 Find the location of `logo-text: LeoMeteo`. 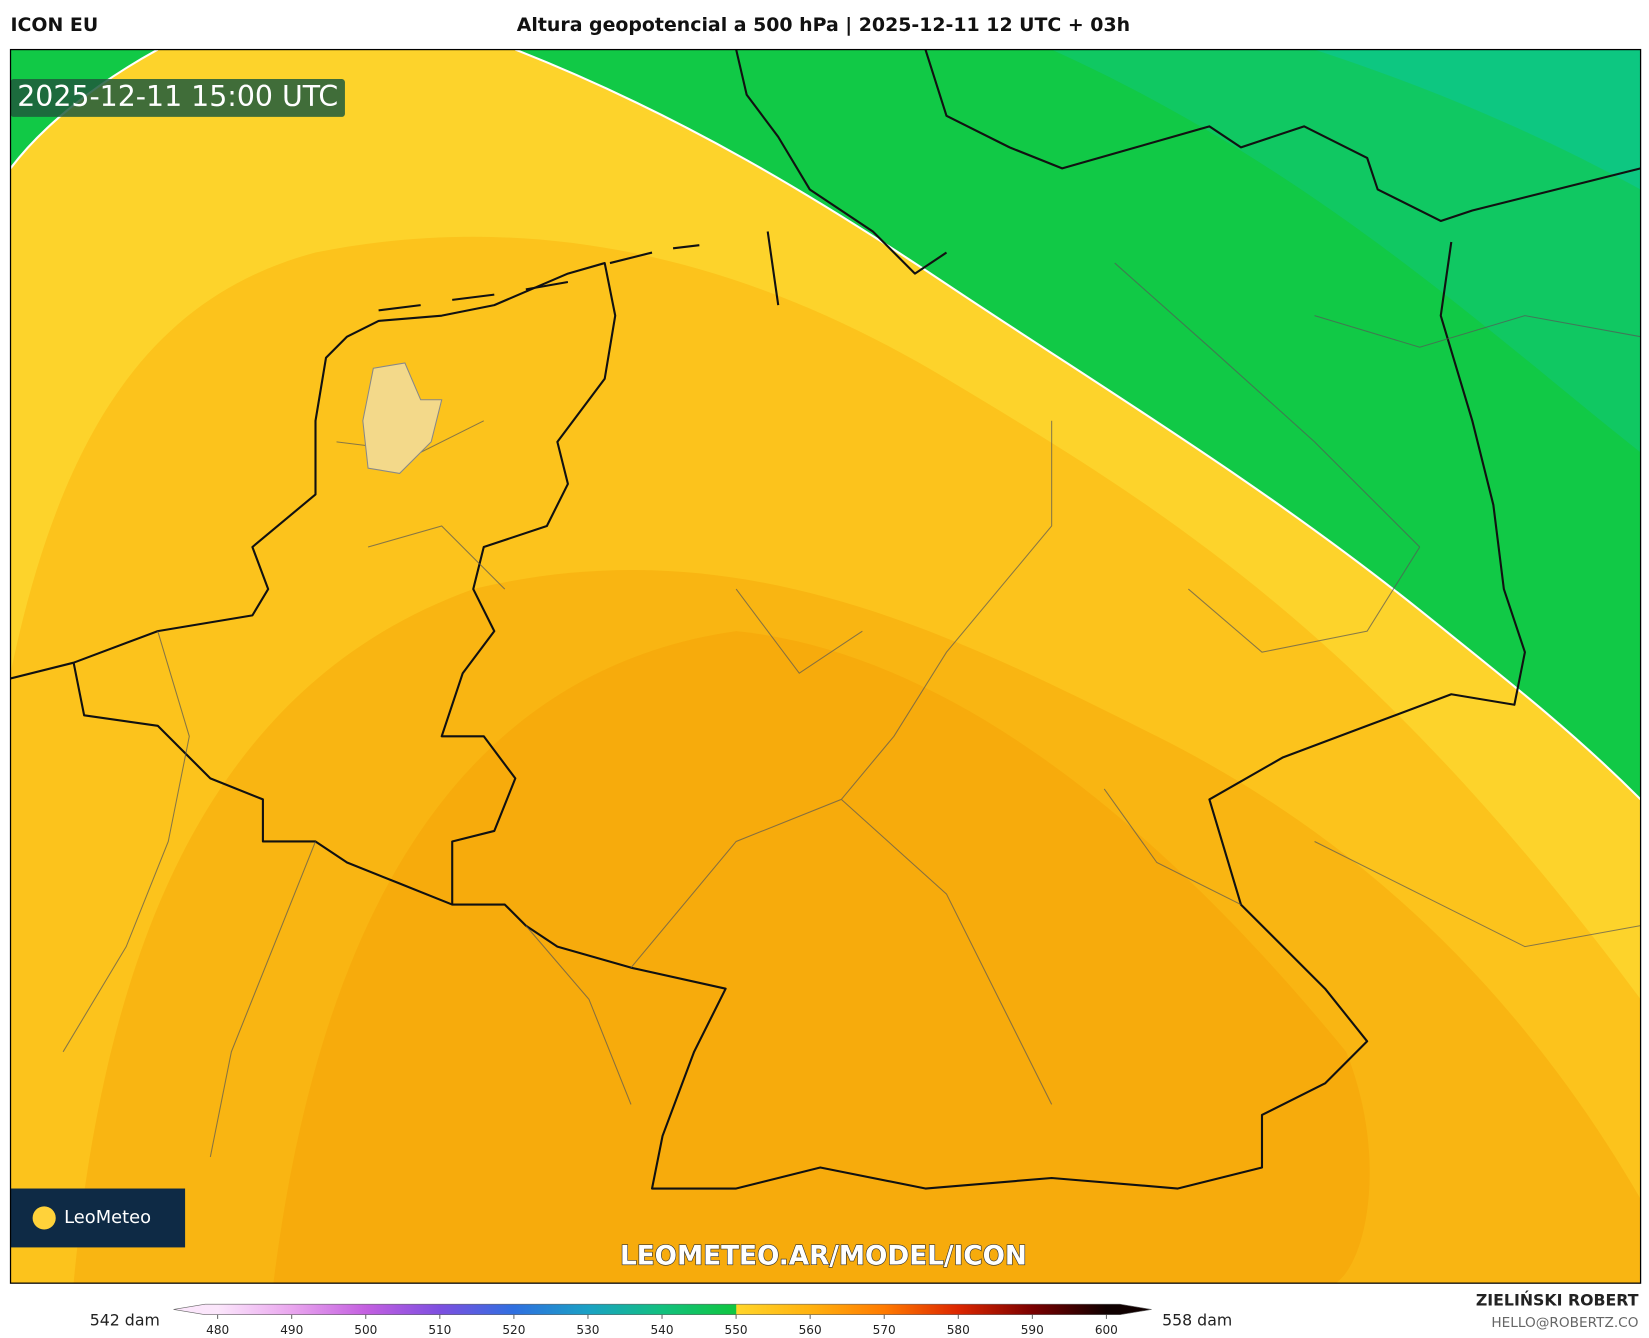

logo-text: LeoMeteo is located at coordinates (107, 1217).